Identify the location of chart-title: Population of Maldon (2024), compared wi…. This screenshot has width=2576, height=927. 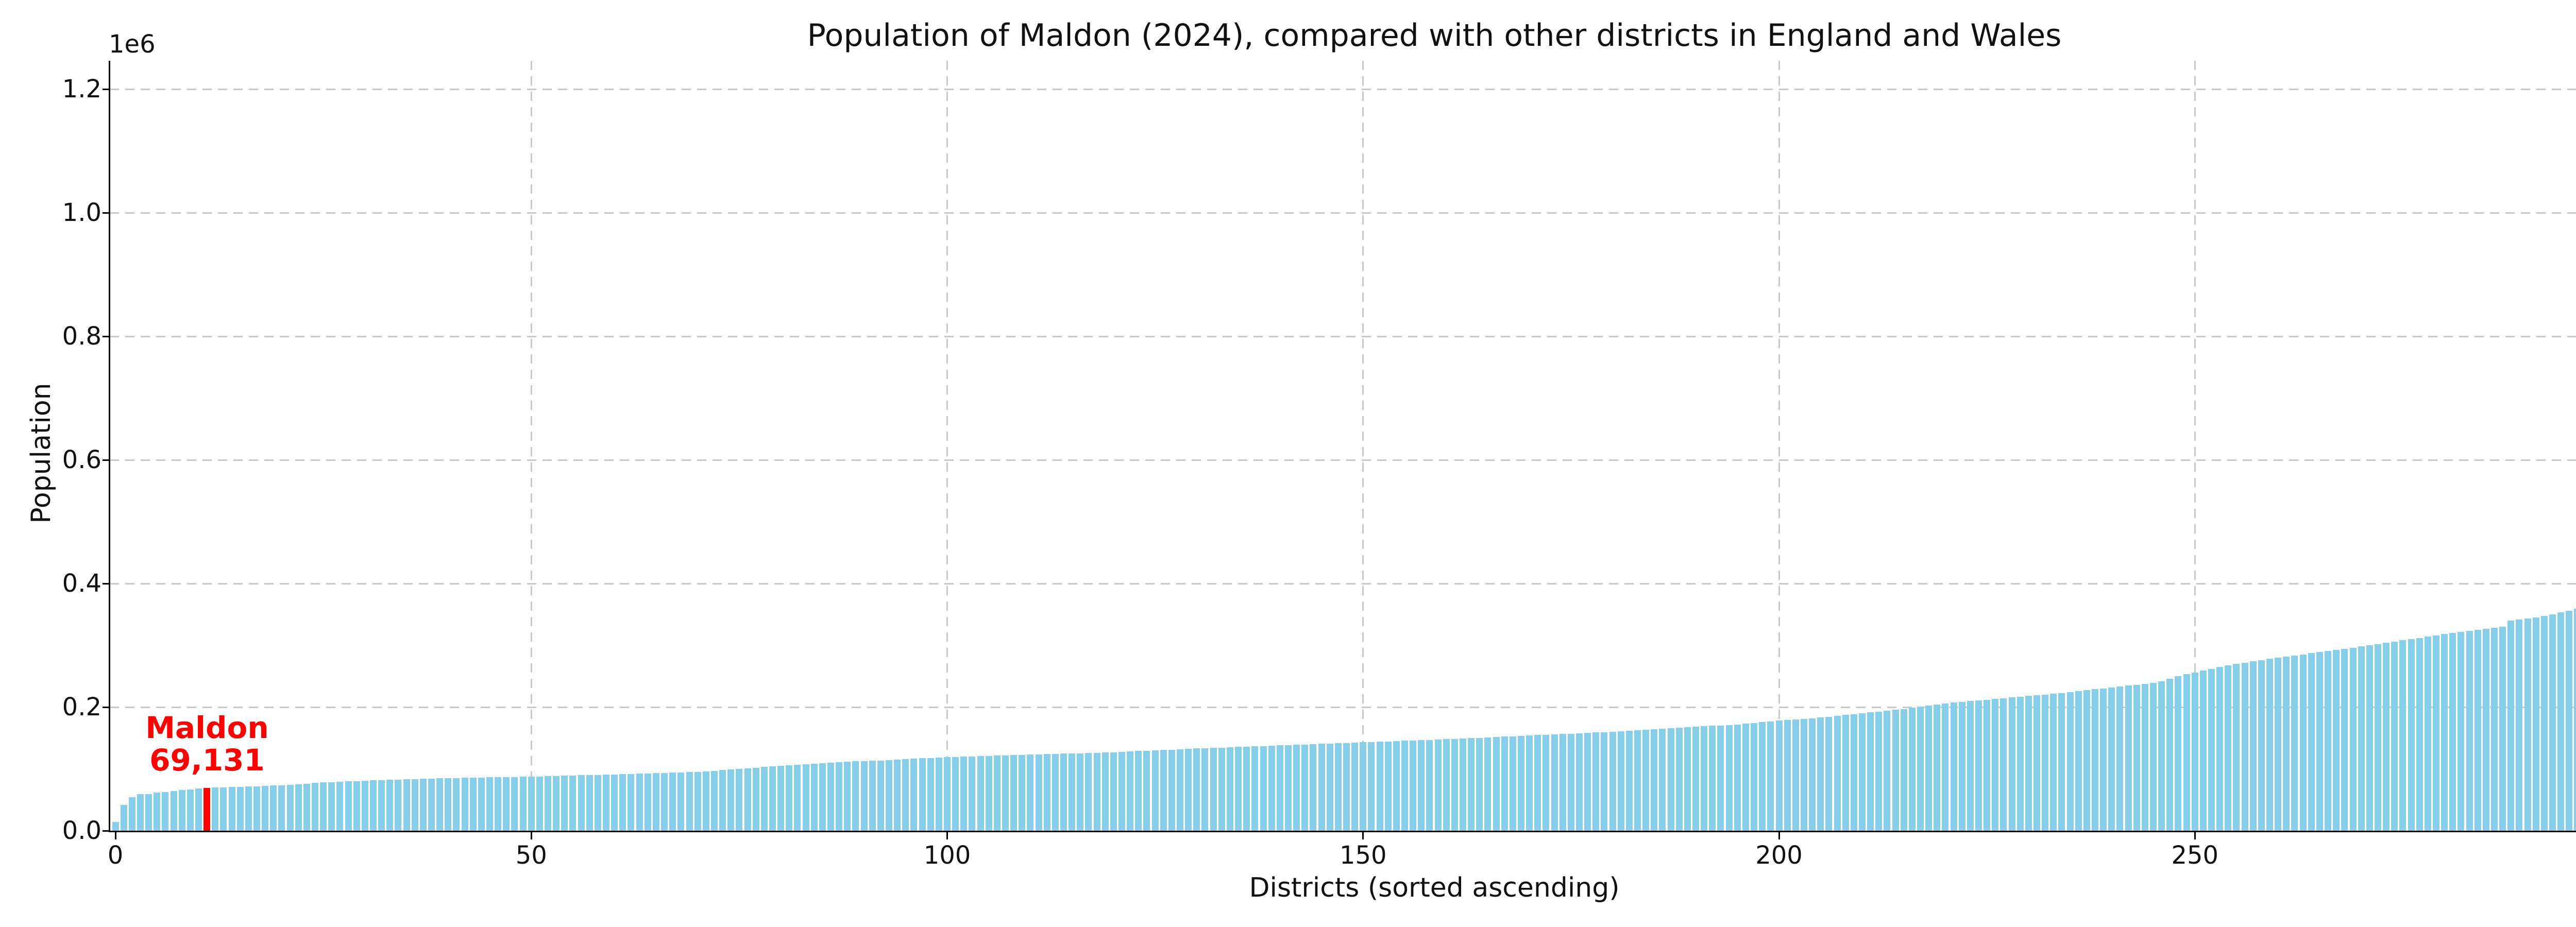
(1434, 36).